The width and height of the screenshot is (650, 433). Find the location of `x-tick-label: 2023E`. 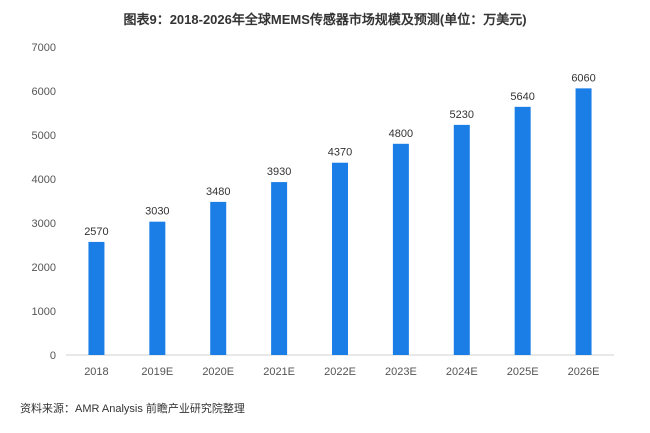

x-tick-label: 2023E is located at coordinates (401, 372).